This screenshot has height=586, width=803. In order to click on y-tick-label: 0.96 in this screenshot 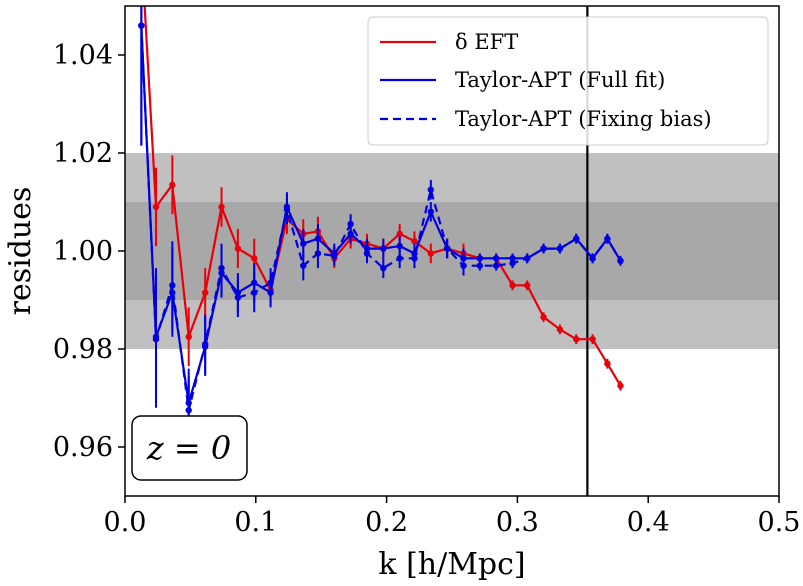, I will do `click(83, 447)`.